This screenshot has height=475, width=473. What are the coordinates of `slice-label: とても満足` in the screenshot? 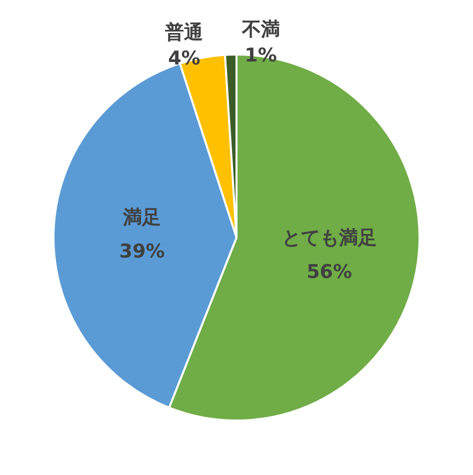 It's located at (329, 238).